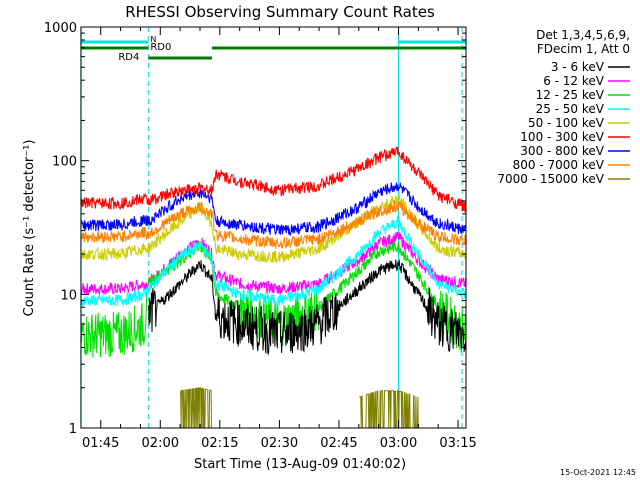 Image resolution: width=640 pixels, height=480 pixels. I want to click on legend-label-6-12-kev: 6 - 12 keV, so click(574, 81).